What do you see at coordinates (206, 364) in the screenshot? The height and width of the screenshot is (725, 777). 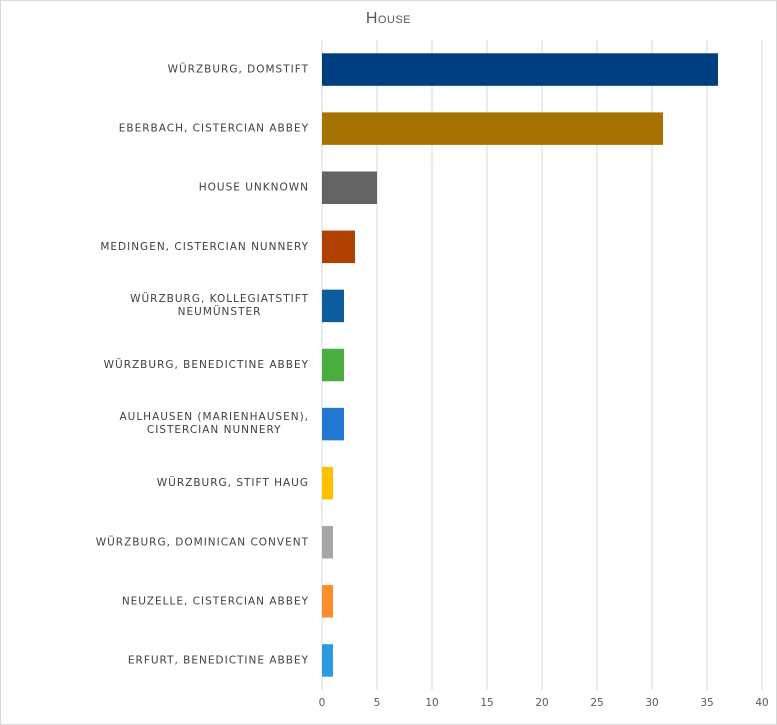 I see `category-label: Würzburg, Benedictine abbey` at bounding box center [206, 364].